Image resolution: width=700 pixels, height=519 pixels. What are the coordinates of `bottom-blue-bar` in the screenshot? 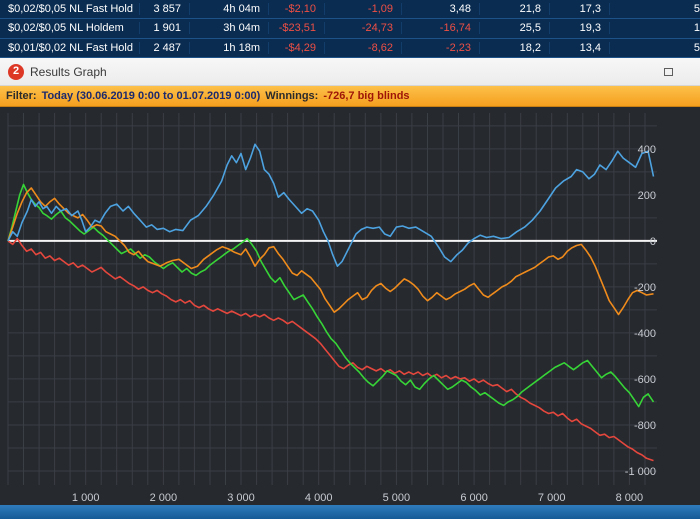 It's located at (350, 512).